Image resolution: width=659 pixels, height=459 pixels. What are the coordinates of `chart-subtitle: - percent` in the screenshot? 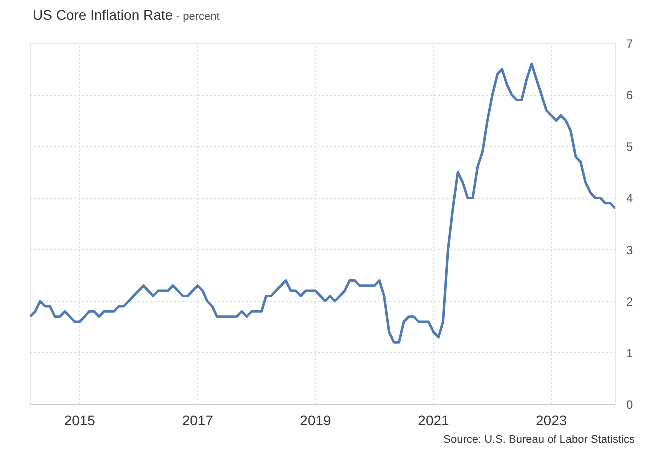 It's located at (198, 17).